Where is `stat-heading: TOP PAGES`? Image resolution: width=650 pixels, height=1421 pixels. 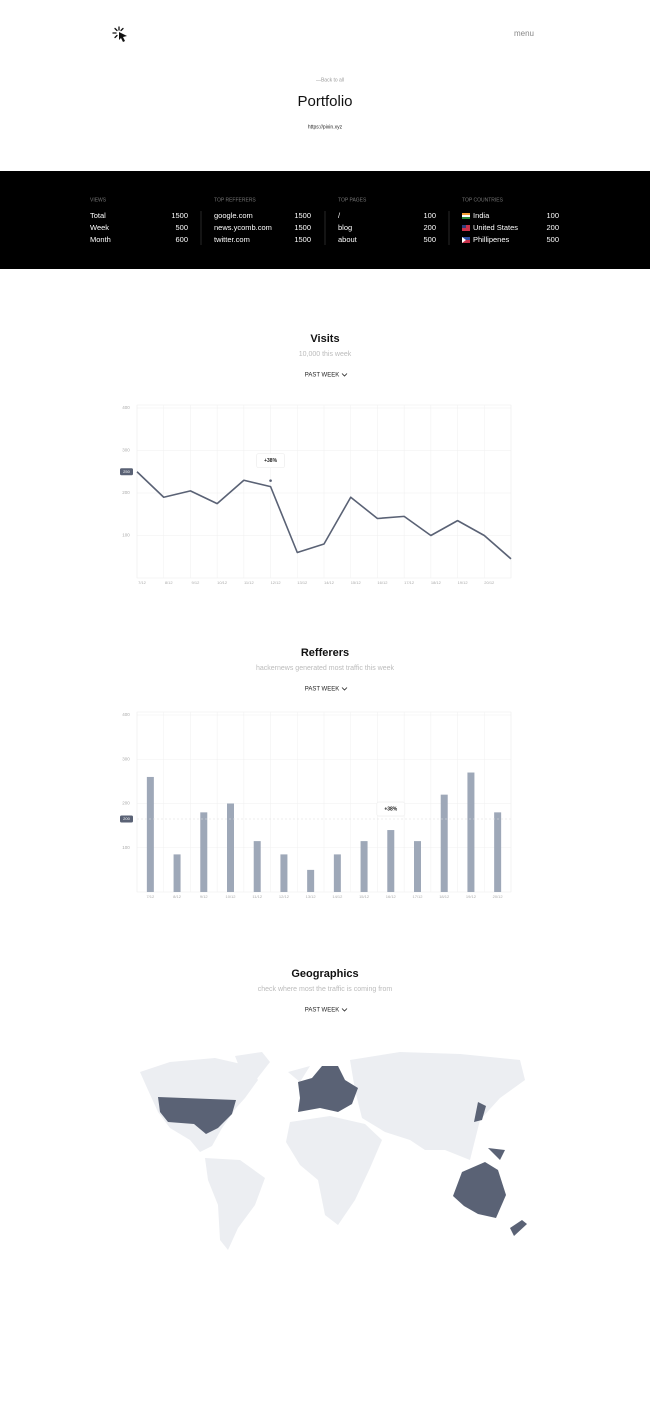
stat-heading: TOP PAGES is located at coordinates (352, 200).